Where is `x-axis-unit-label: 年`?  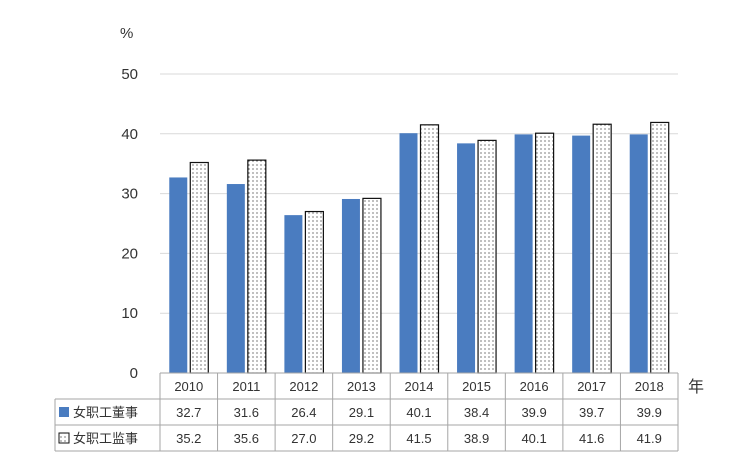 x-axis-unit-label: 年 is located at coordinates (696, 387).